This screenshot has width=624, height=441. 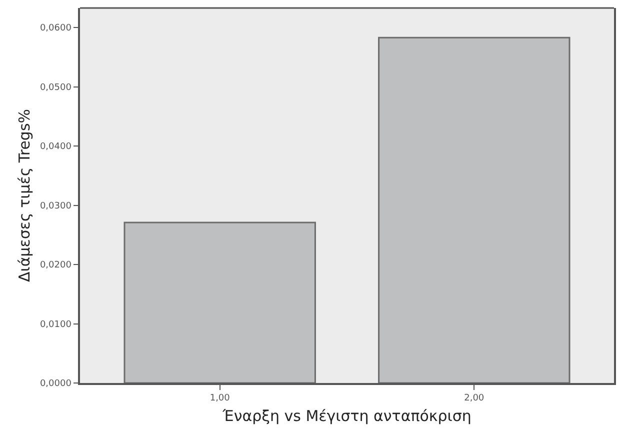 What do you see at coordinates (56, 29) in the screenshot?
I see `y-tick-label: 0,0600` at bounding box center [56, 29].